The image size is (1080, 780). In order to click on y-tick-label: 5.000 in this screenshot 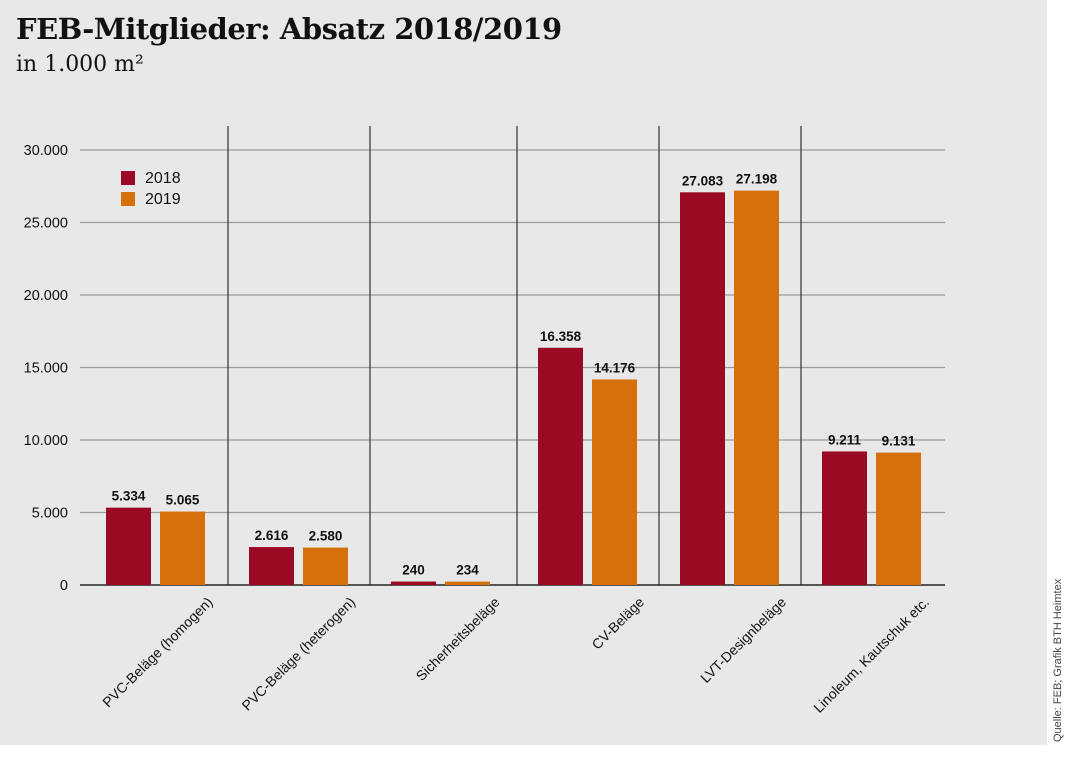, I will do `click(50, 514)`.